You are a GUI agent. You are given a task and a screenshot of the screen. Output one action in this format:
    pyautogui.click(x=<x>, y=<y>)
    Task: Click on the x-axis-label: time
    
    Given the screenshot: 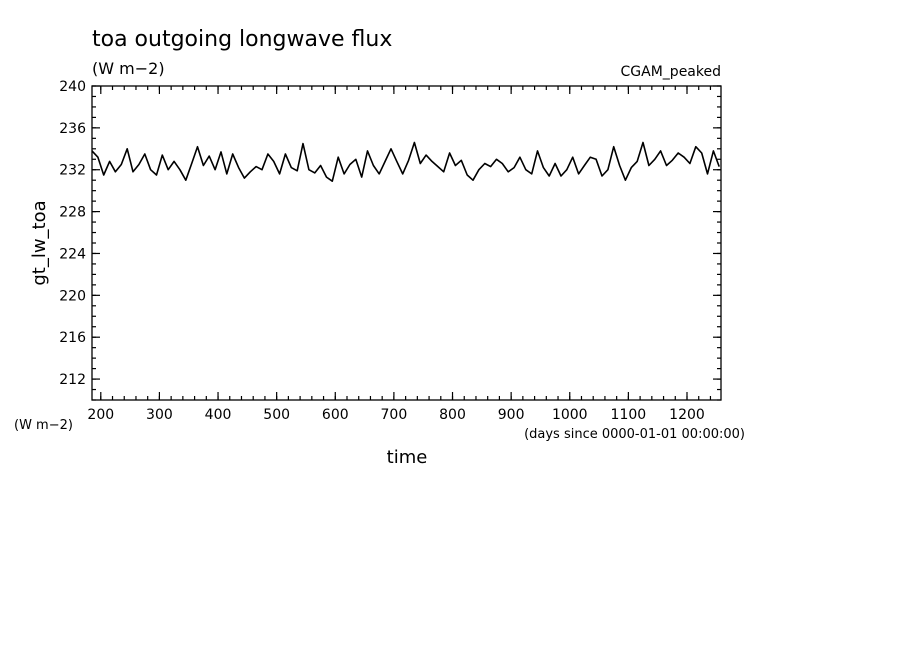 What is the action you would take?
    pyautogui.click(x=407, y=457)
    